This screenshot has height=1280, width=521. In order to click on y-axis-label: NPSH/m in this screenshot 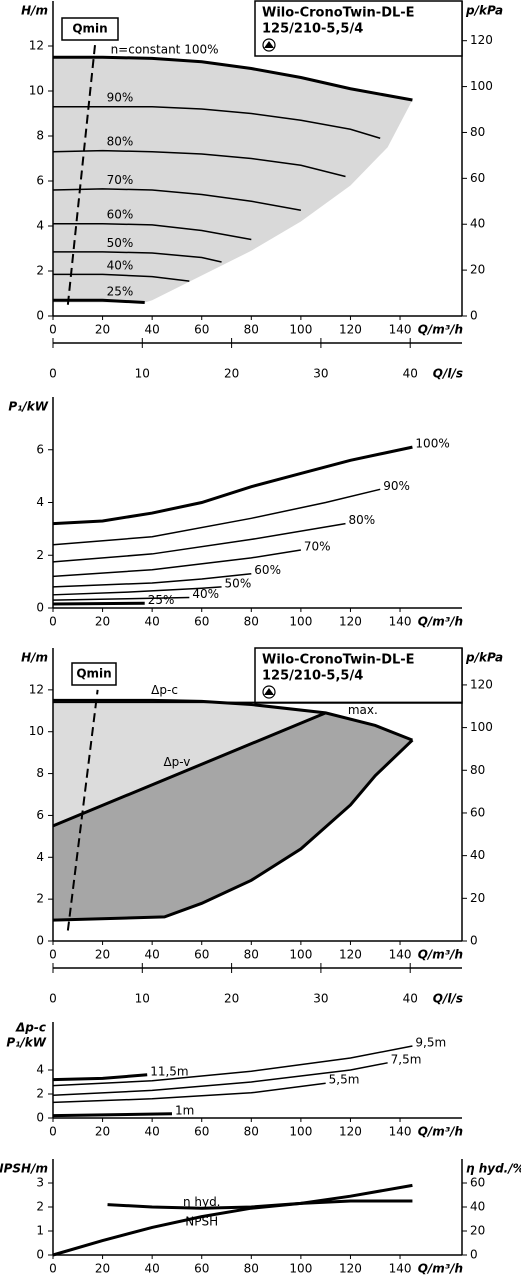, I will do `click(24, 1169)`.